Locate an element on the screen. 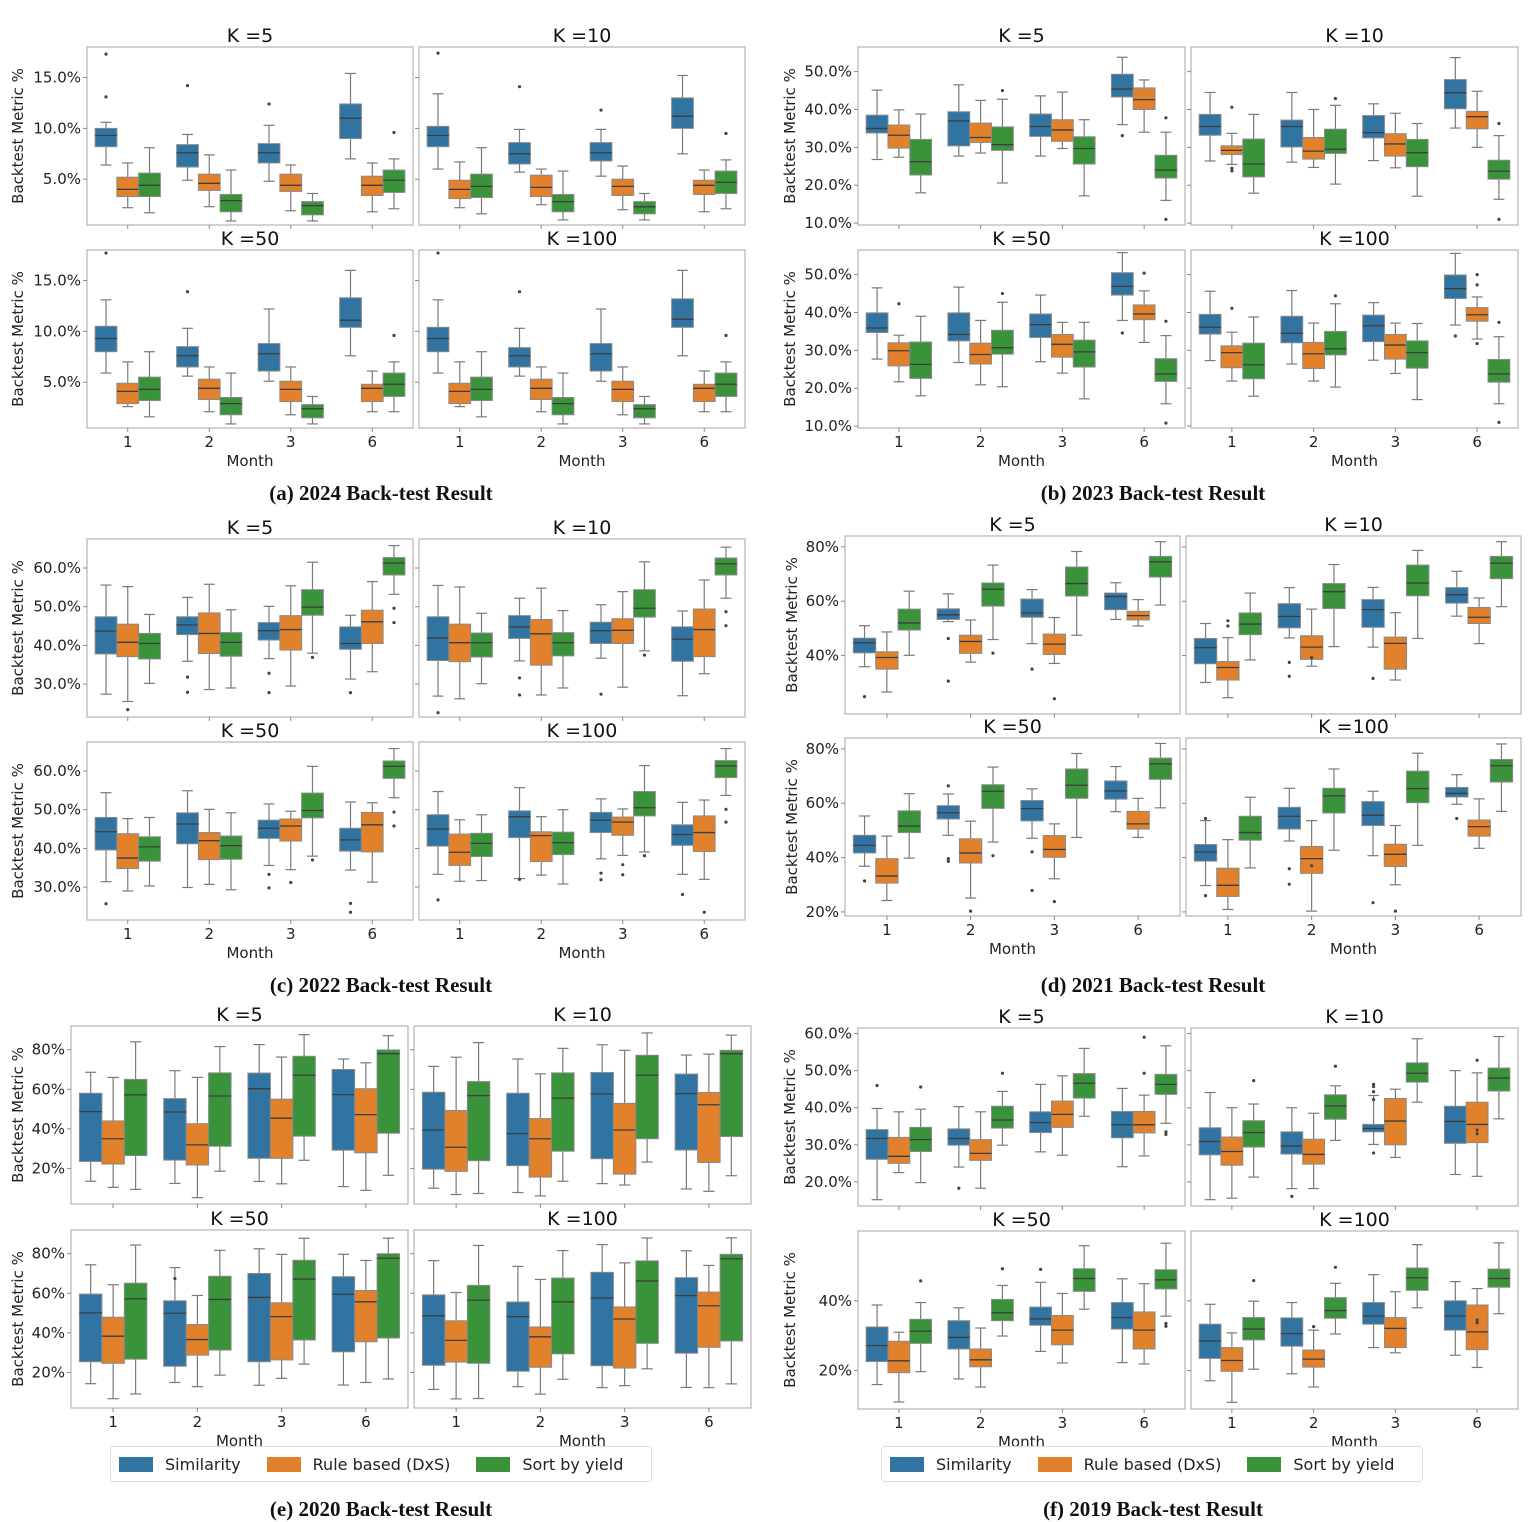 The height and width of the screenshot is (1522, 1530). subplot-title: K =5 is located at coordinates (1021, 1017).